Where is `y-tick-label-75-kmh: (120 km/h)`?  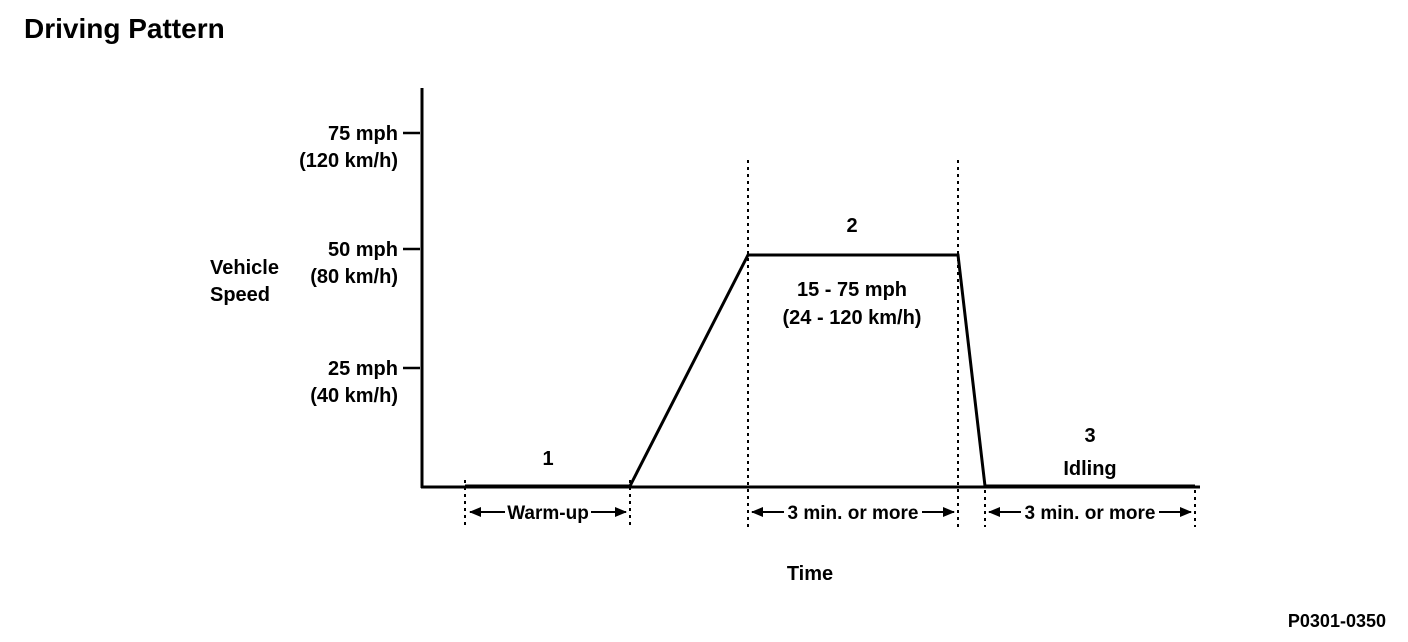 y-tick-label-75-kmh: (120 km/h) is located at coordinates (348, 161).